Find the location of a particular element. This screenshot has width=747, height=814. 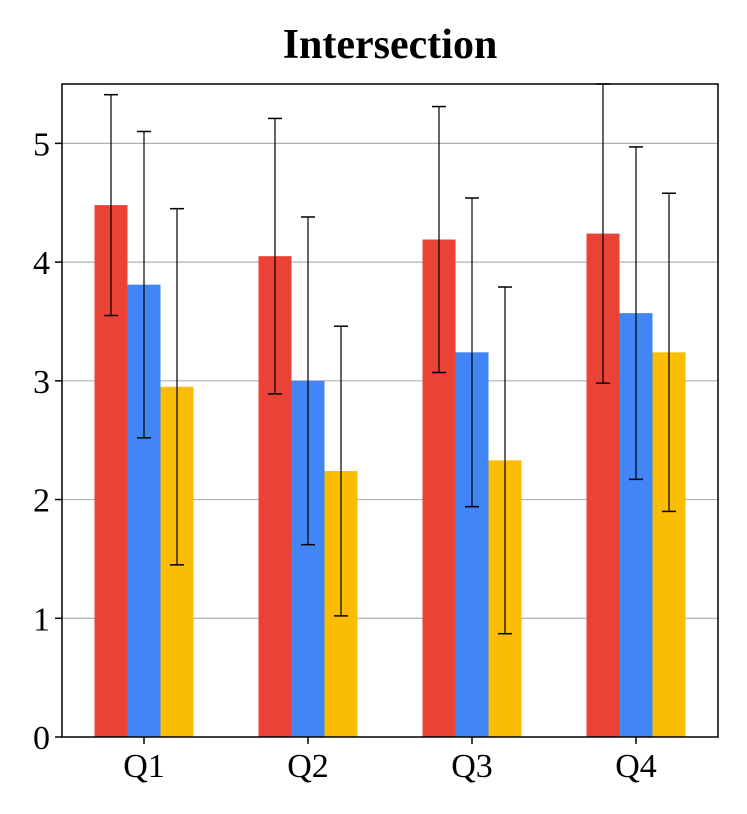

x-tick-label-q3: Q3 is located at coordinates (472, 766).